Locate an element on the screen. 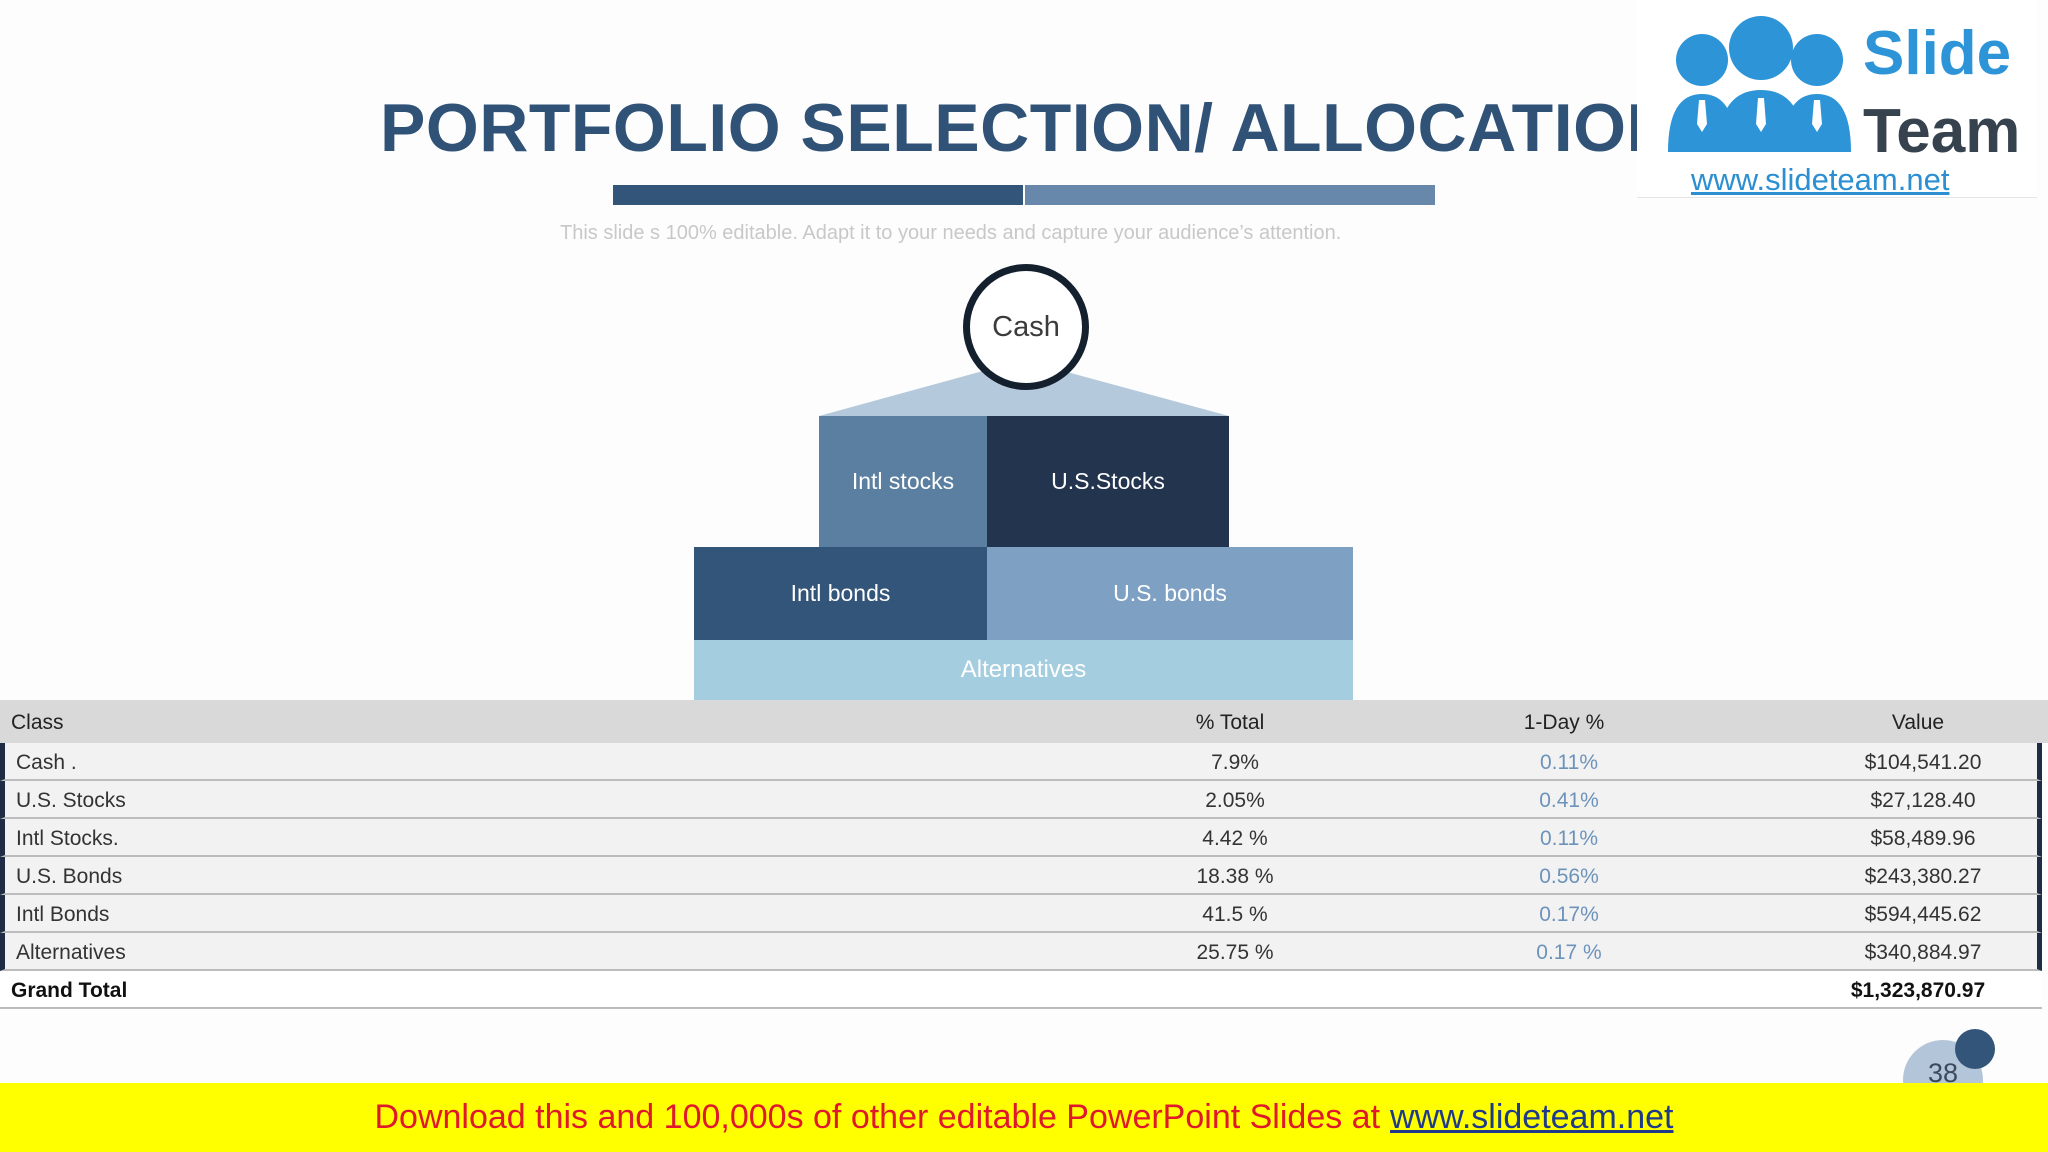 This screenshot has width=2048, height=1152. table-row: U.S. Stocks 2.05% 0.41% $27,128.40 is located at coordinates (1021, 800).